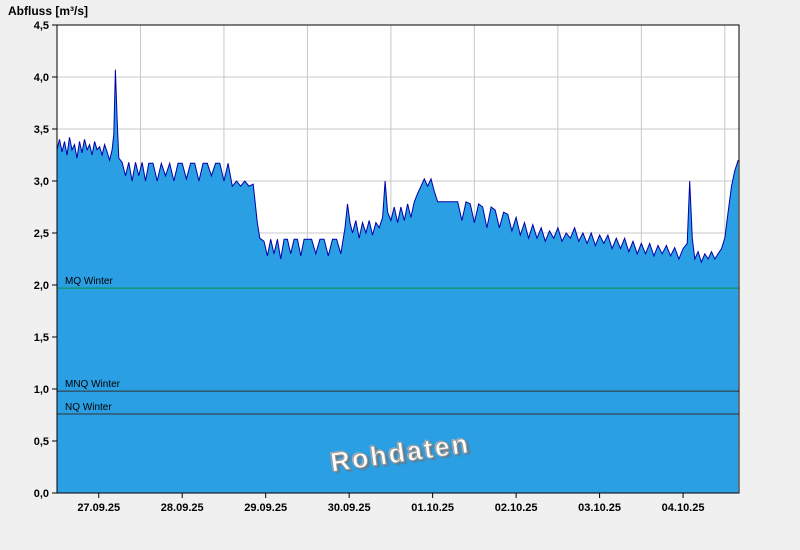  Describe the element at coordinates (182, 508) in the screenshot. I see `x-tick-label: 28.09.25` at that location.